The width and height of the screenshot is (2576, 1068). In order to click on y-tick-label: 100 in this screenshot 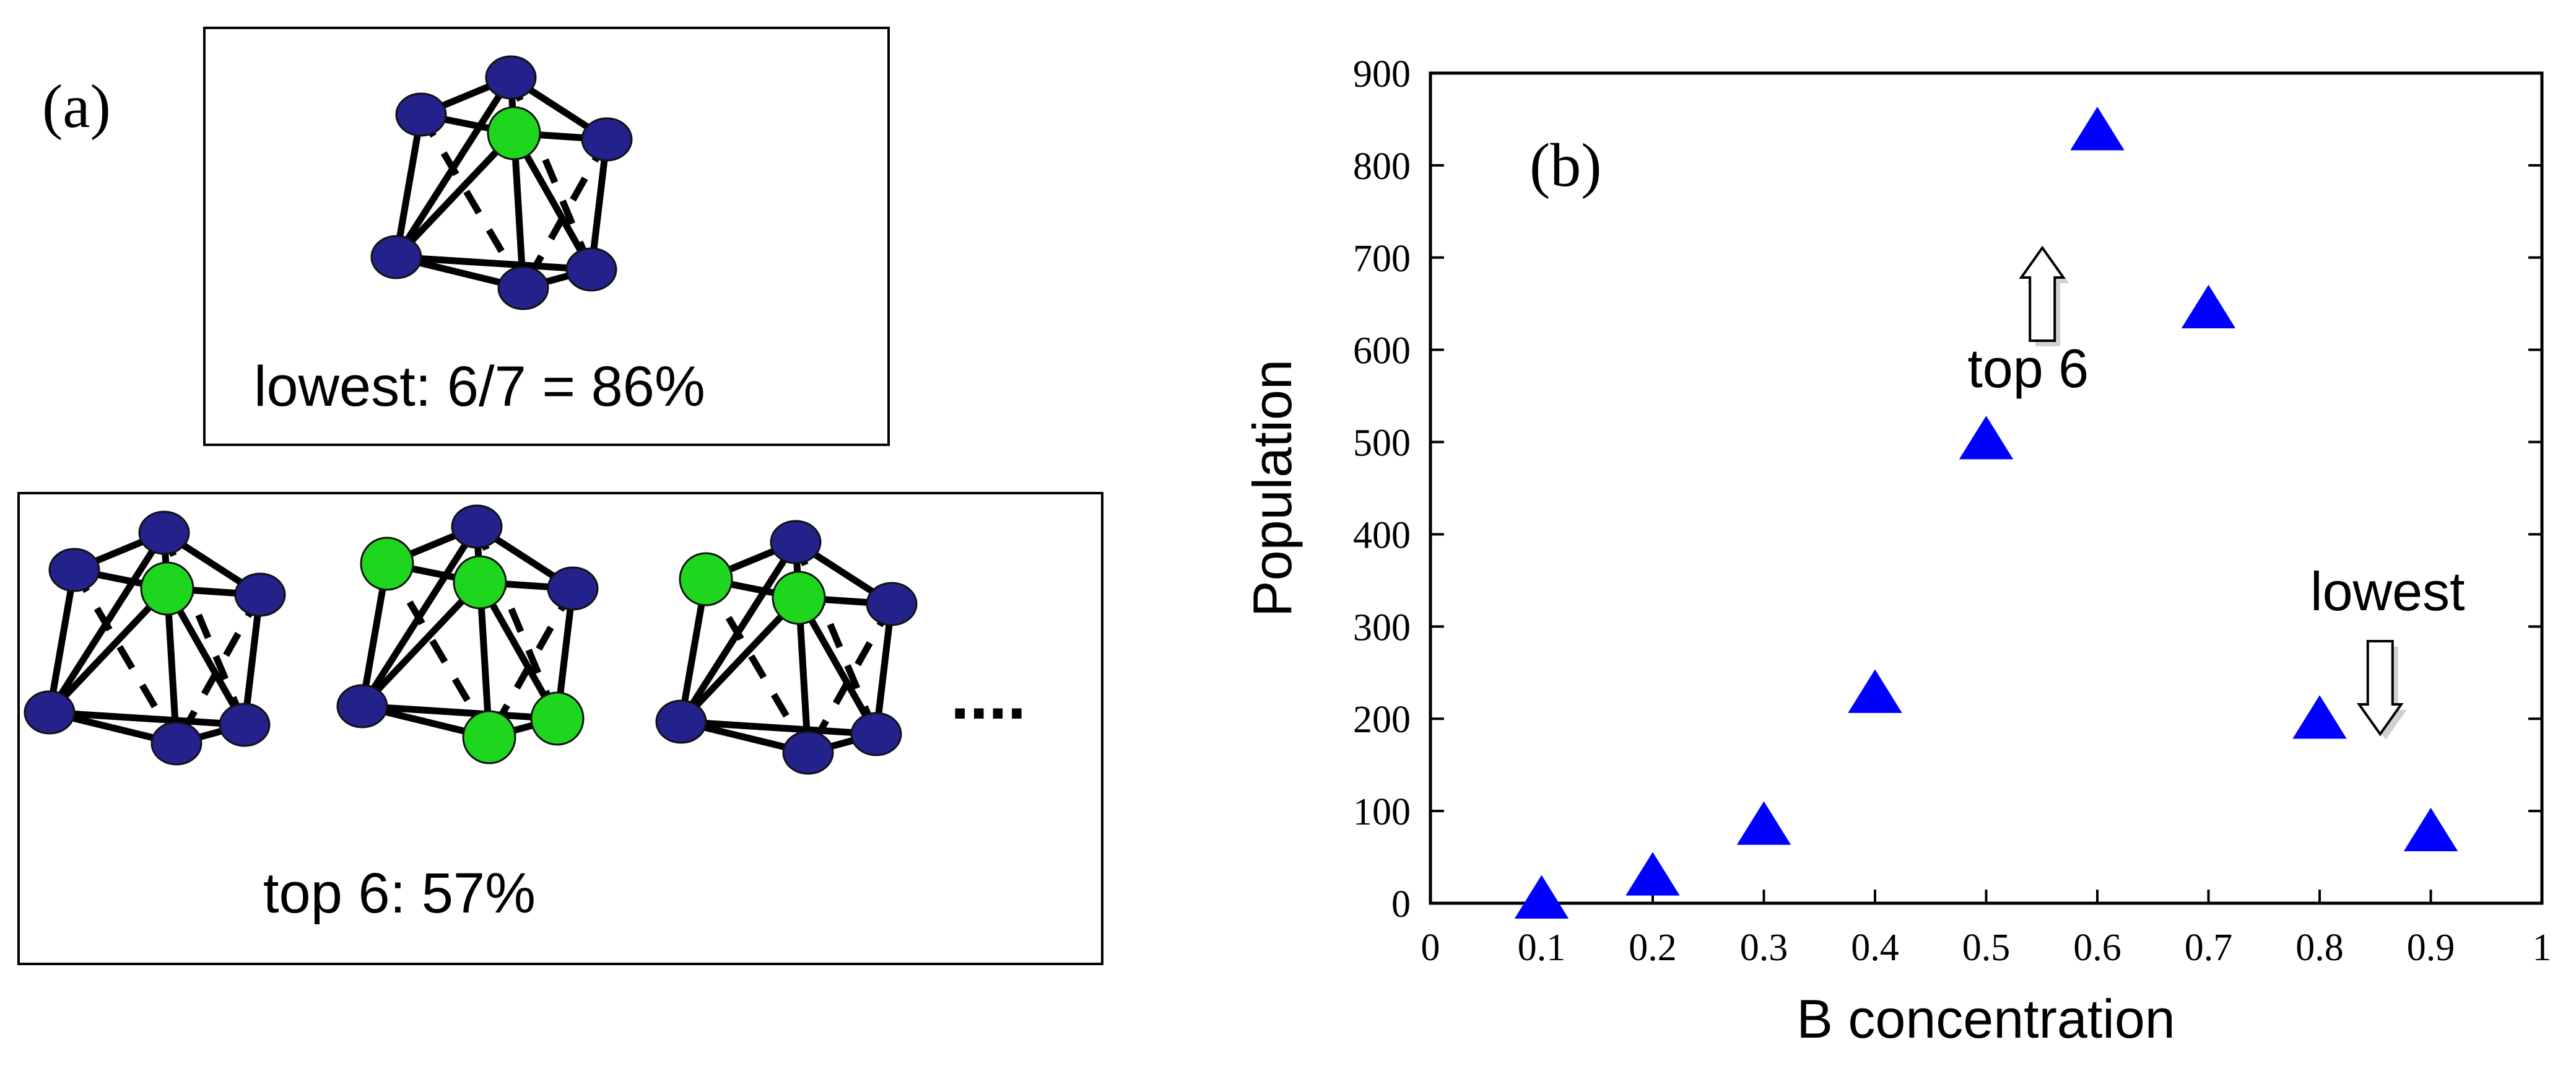, I will do `click(1382, 812)`.